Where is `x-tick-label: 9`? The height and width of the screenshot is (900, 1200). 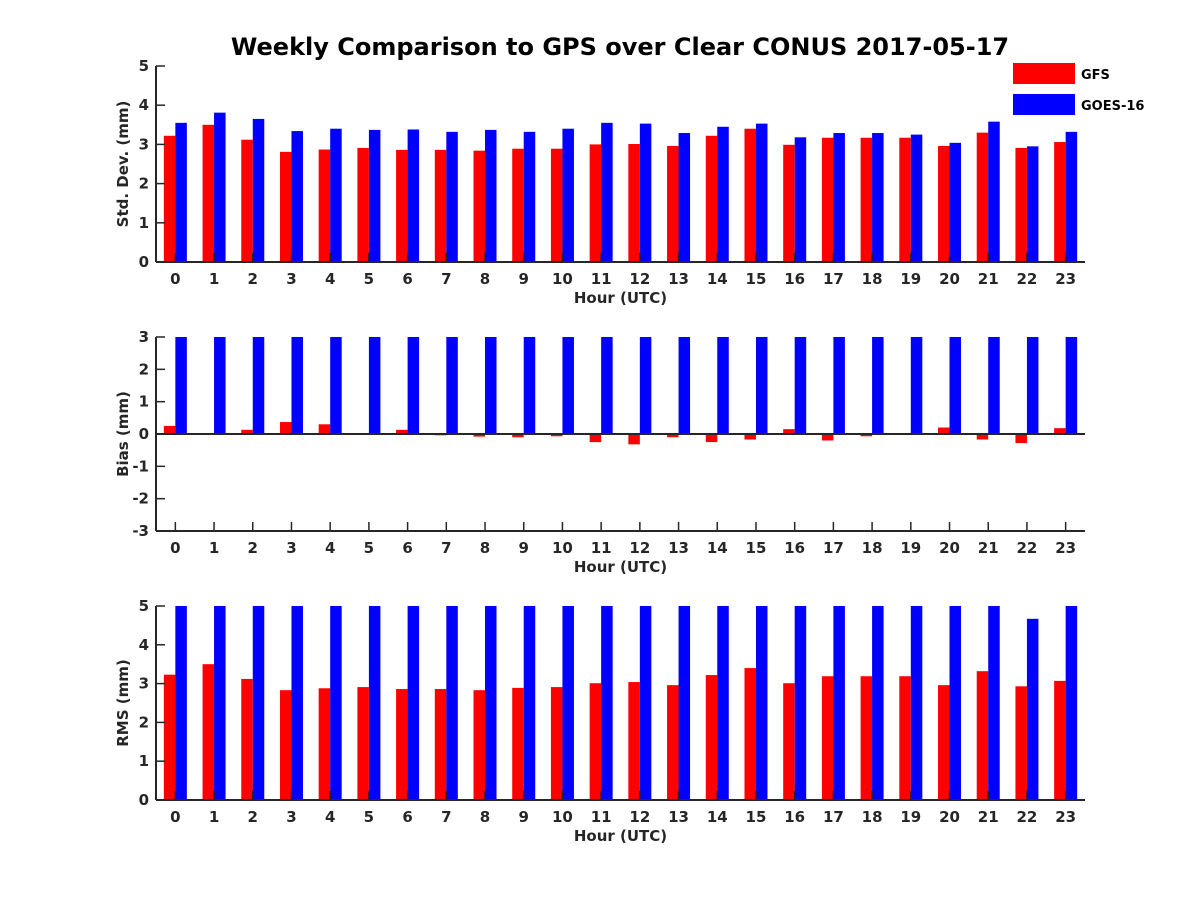
x-tick-label: 9 is located at coordinates (524, 817).